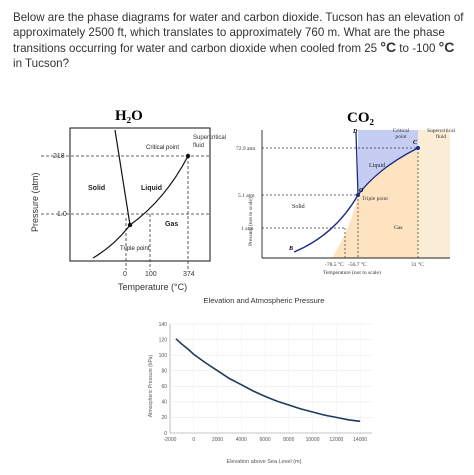 The width and height of the screenshot is (474, 475). What do you see at coordinates (434, 194) in the screenshot?
I see `co2-supercritical-region` at bounding box center [434, 194].